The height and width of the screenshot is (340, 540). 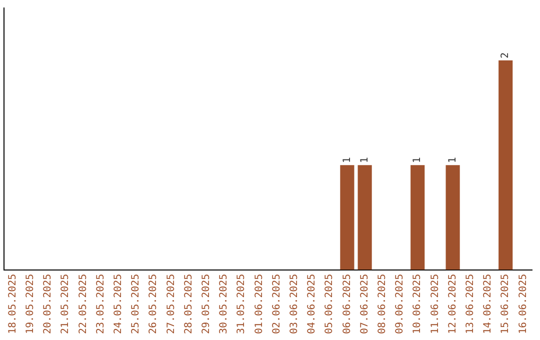 I want to click on x-tick-label: 16.06.2025, so click(x=523, y=304).